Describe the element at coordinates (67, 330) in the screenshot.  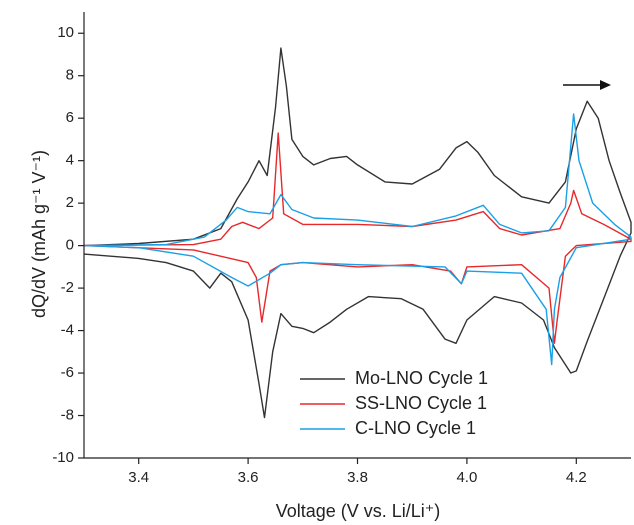
I see `y-tick-label: -4` at that location.